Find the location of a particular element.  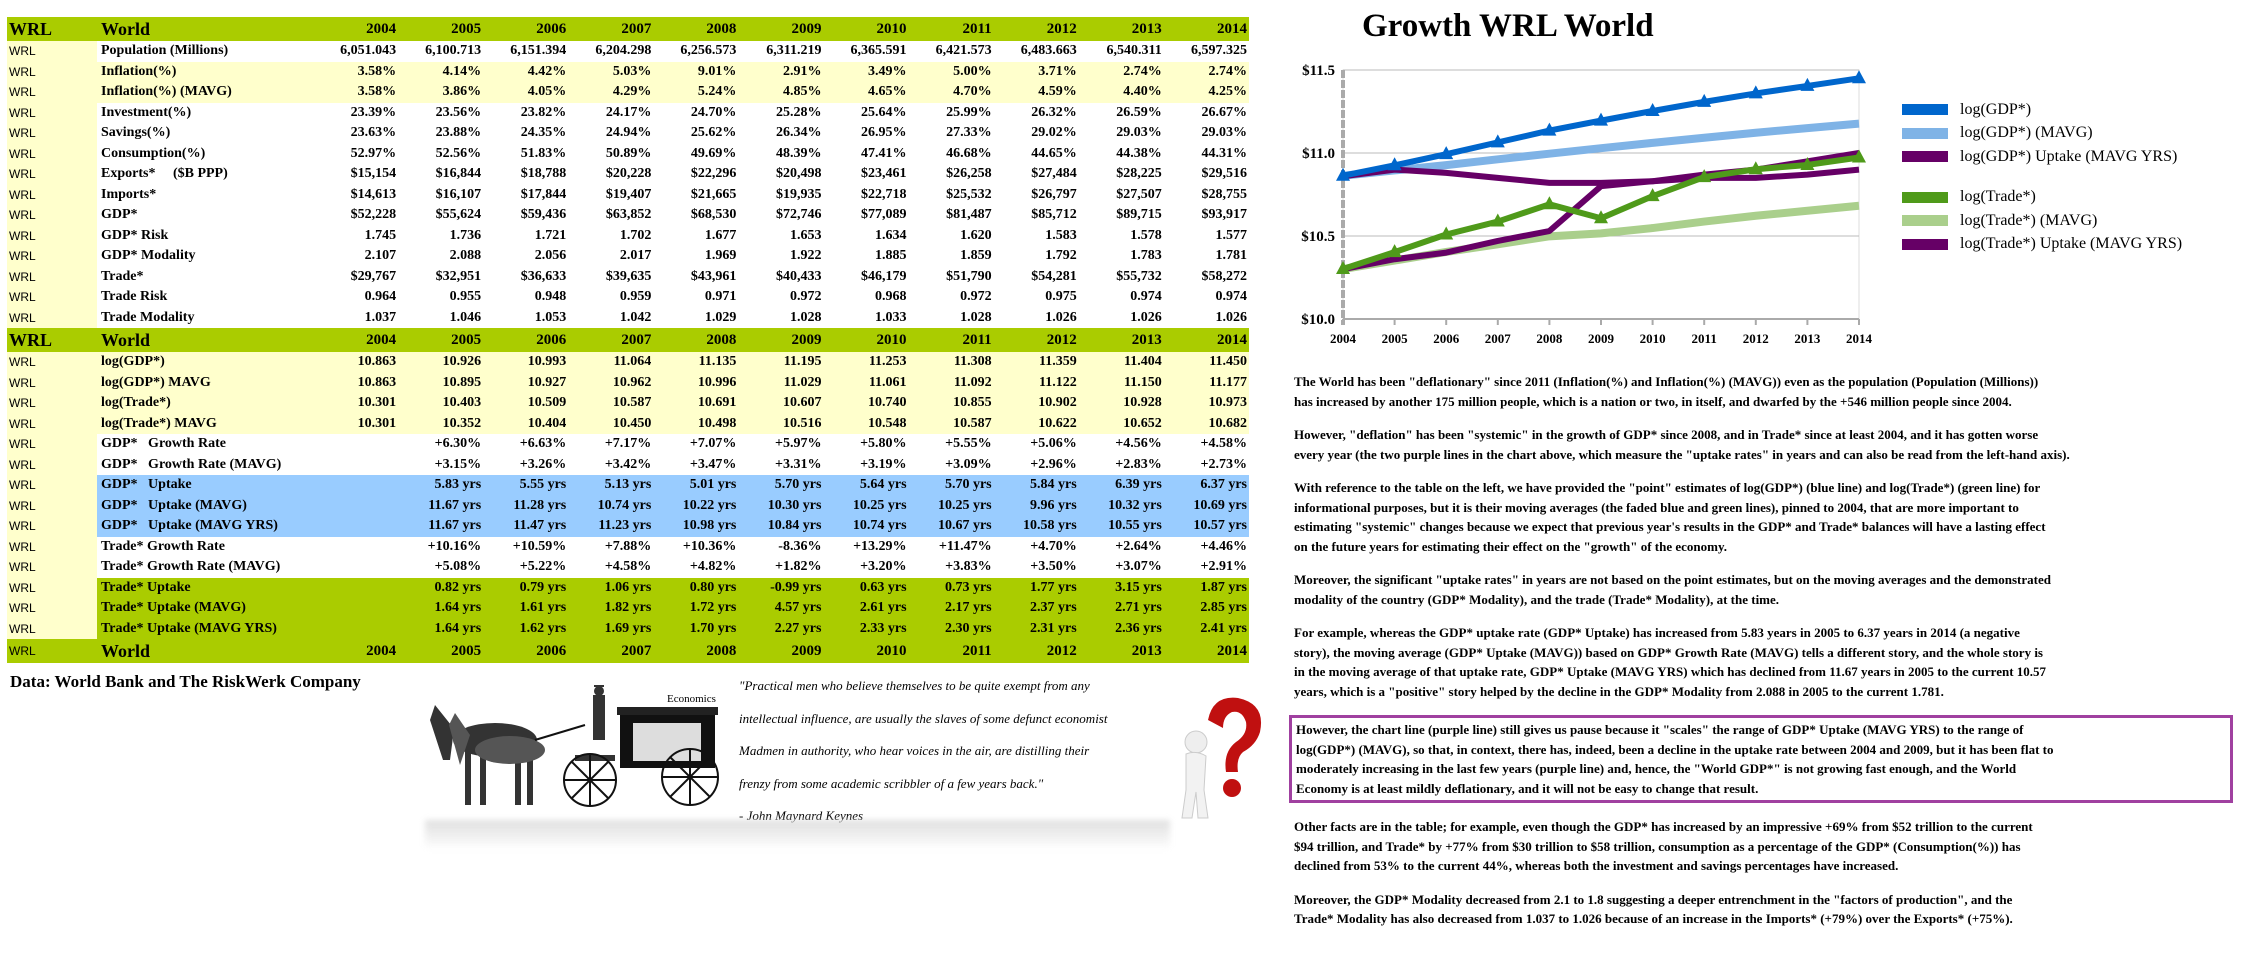

table-cell: 0.972 is located at coordinates (805, 297).